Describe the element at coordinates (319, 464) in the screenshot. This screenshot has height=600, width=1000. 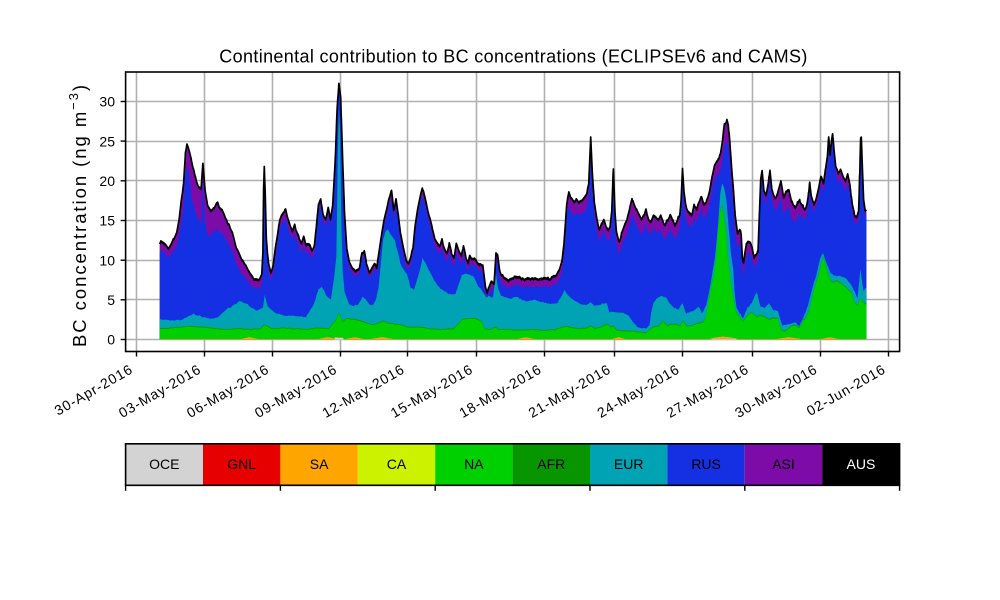
I see `svg-text: SA` at that location.